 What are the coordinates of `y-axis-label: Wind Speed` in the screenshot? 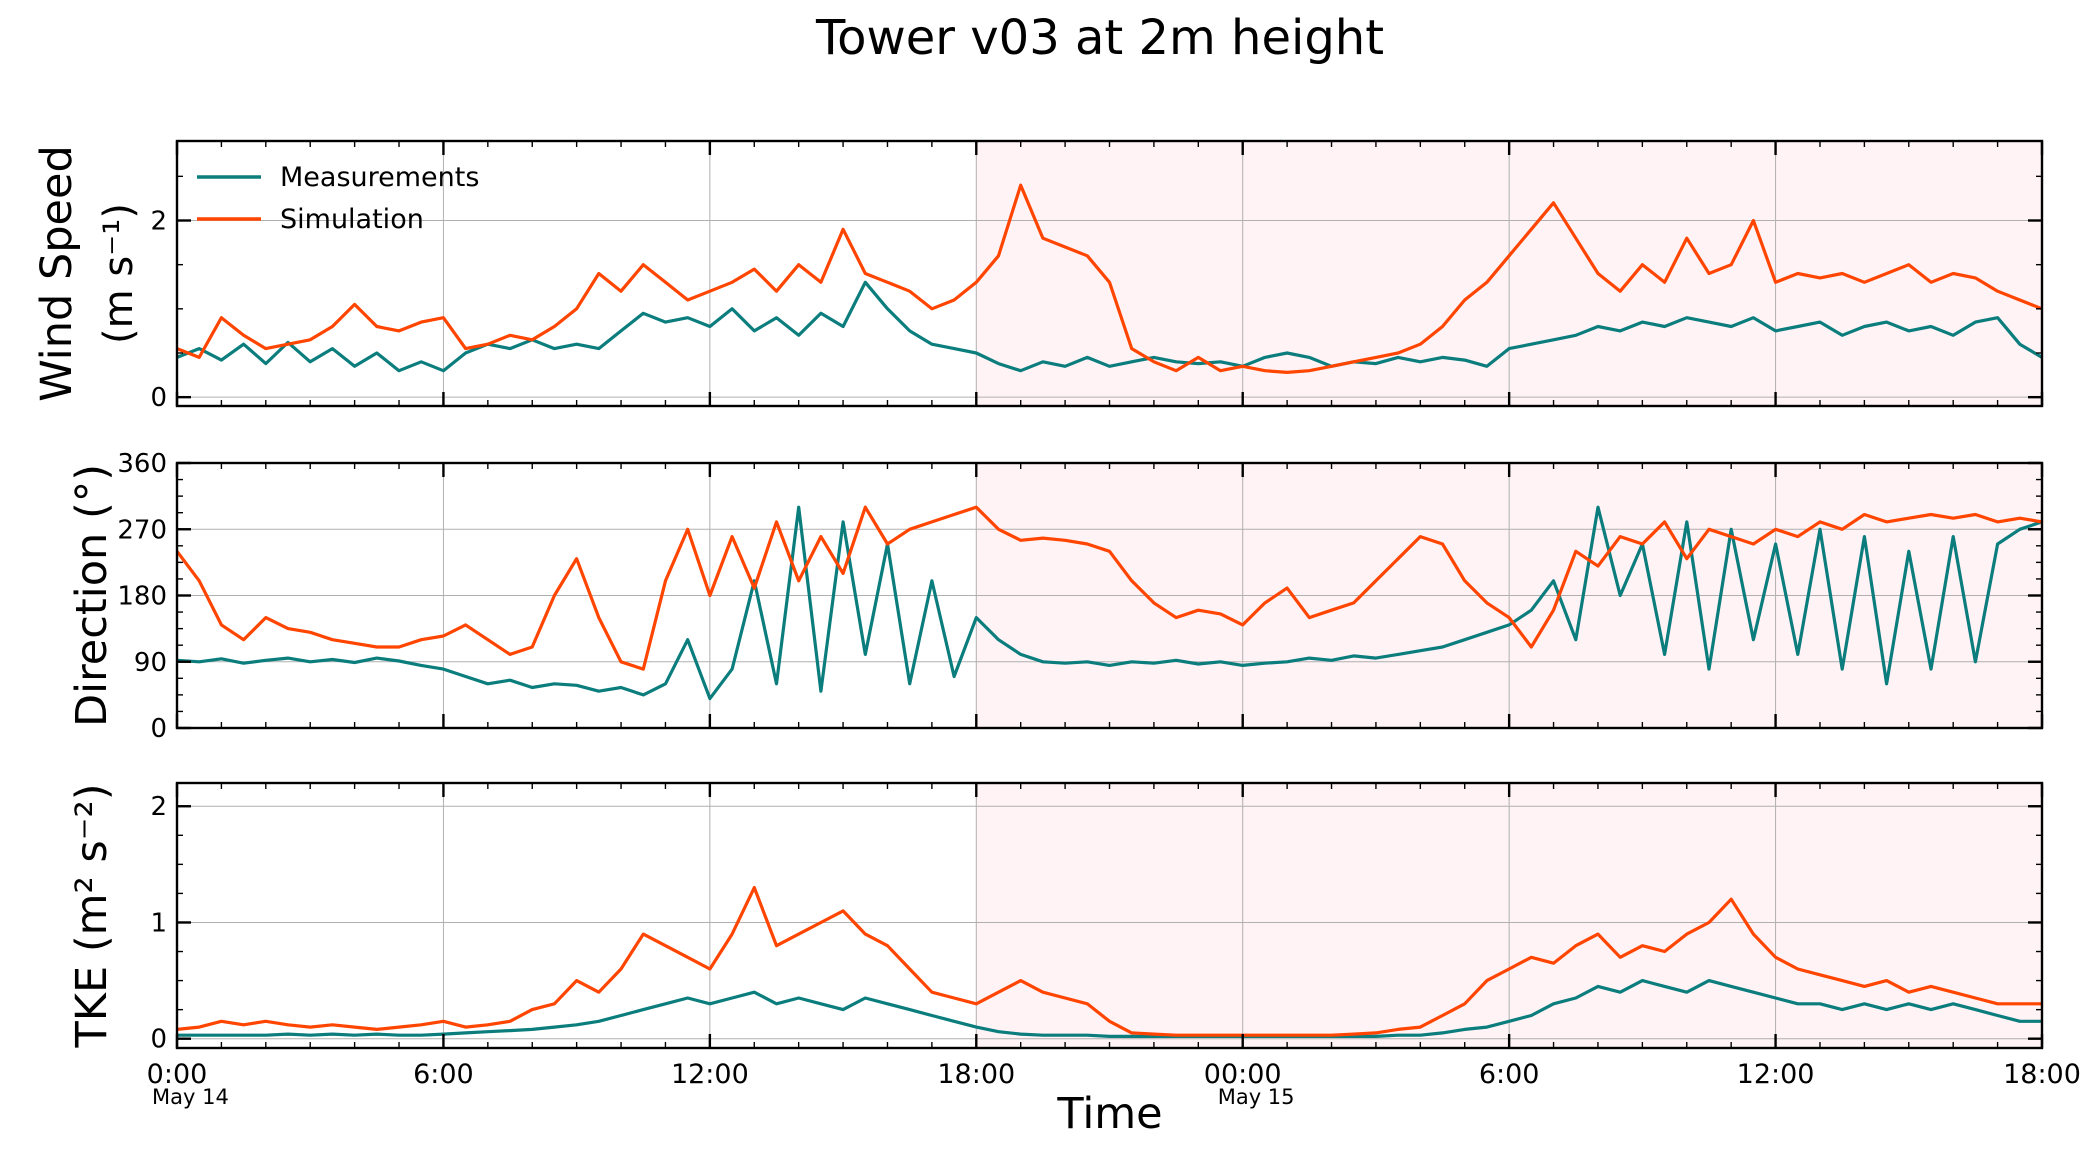 It's located at (57, 273).